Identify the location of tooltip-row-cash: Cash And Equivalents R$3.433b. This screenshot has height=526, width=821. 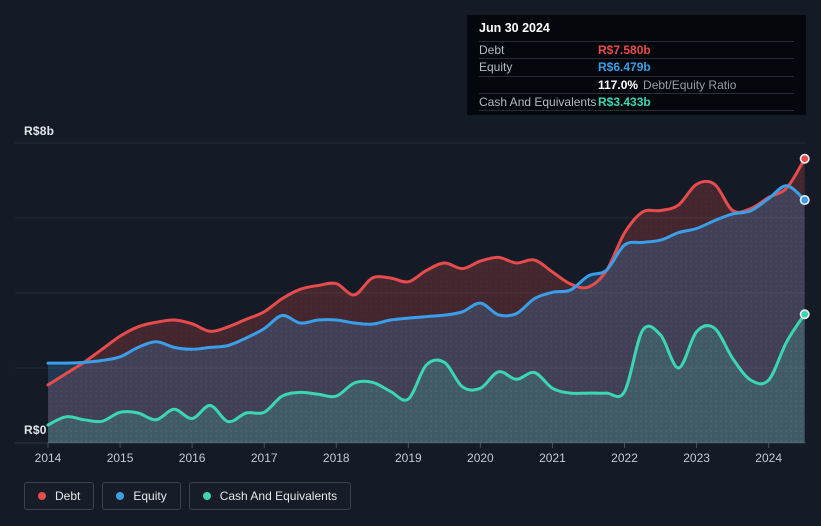
(636, 101).